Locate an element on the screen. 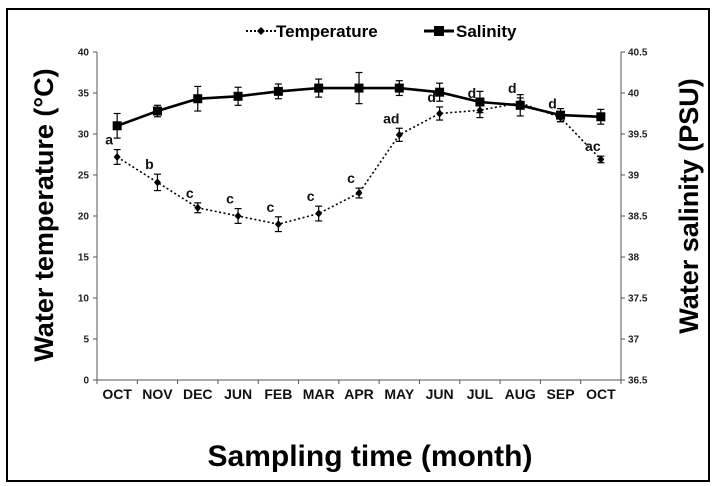 This screenshot has height=486, width=718. y2-tick-label: 39 is located at coordinates (634, 176).